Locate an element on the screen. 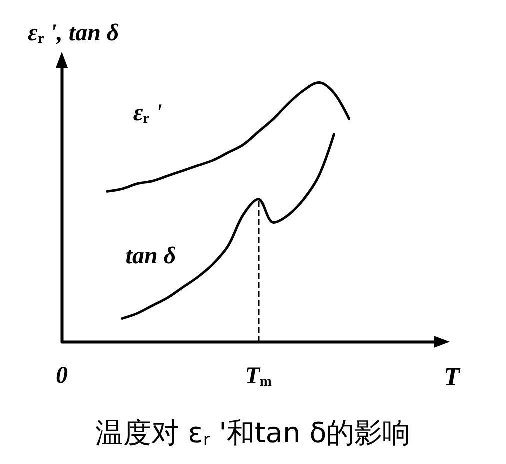 The width and height of the screenshot is (506, 464). x-tick-label: 0 is located at coordinates (62, 376).